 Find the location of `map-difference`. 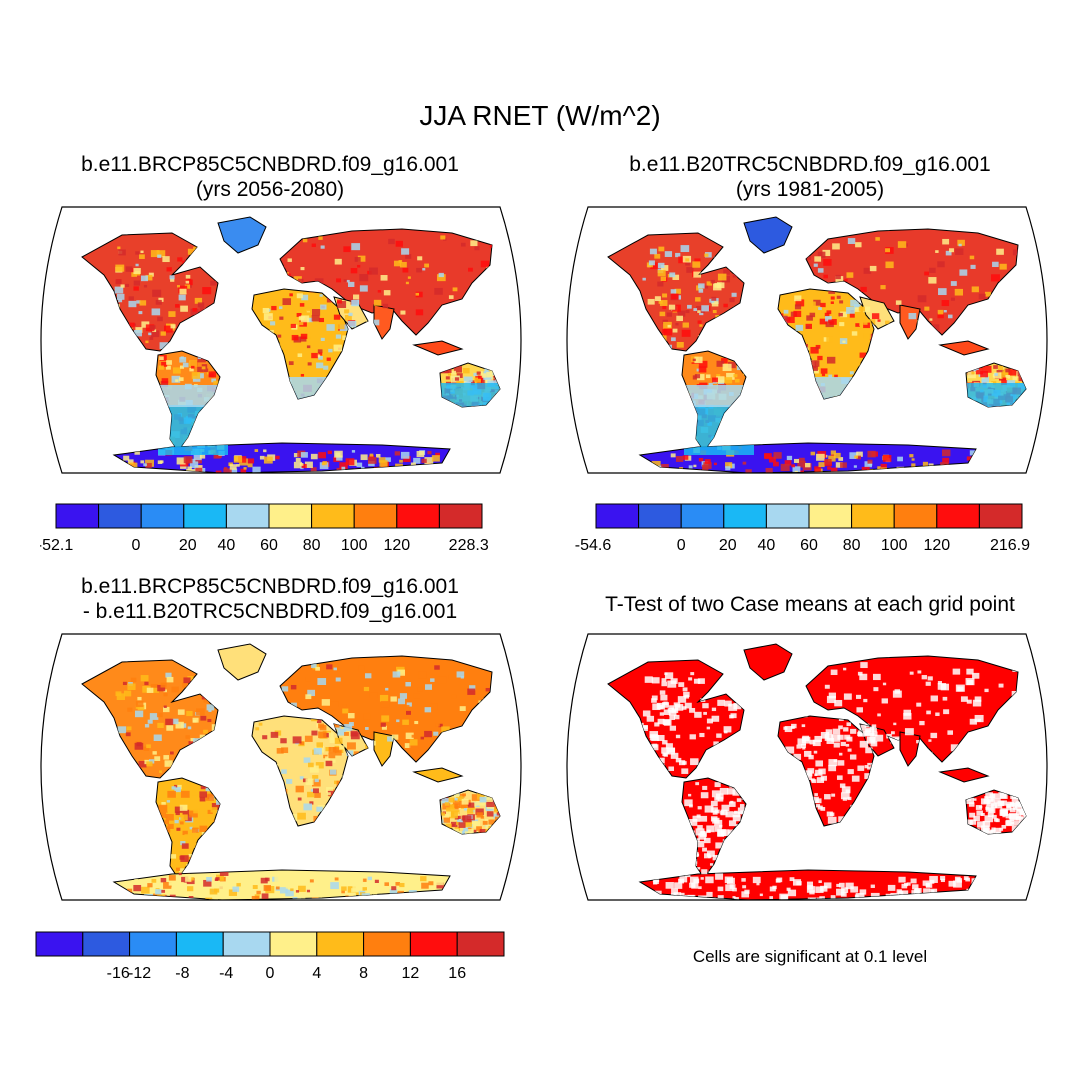

map-difference is located at coordinates (281, 767).